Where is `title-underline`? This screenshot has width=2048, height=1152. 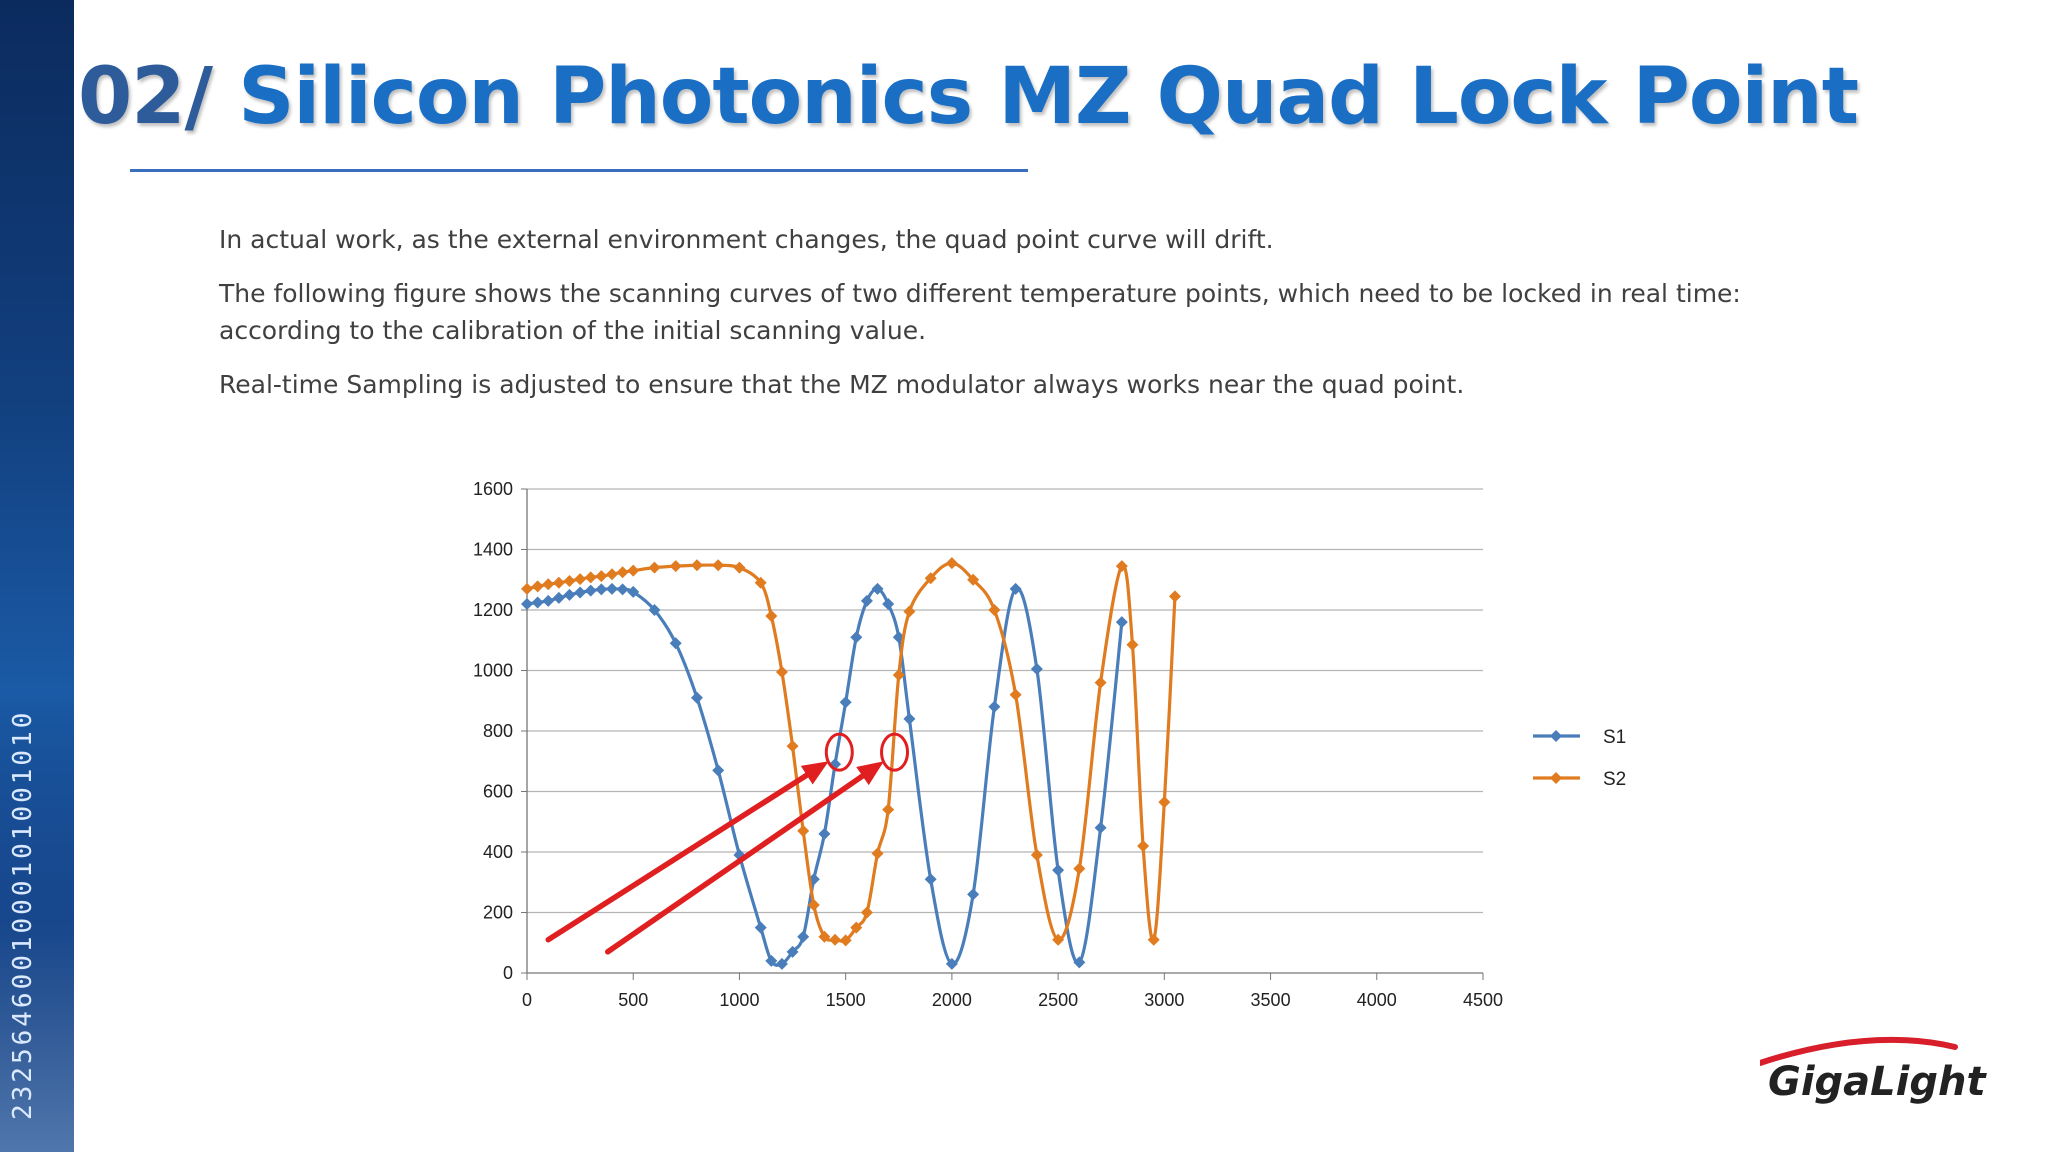 title-underline is located at coordinates (579, 170).